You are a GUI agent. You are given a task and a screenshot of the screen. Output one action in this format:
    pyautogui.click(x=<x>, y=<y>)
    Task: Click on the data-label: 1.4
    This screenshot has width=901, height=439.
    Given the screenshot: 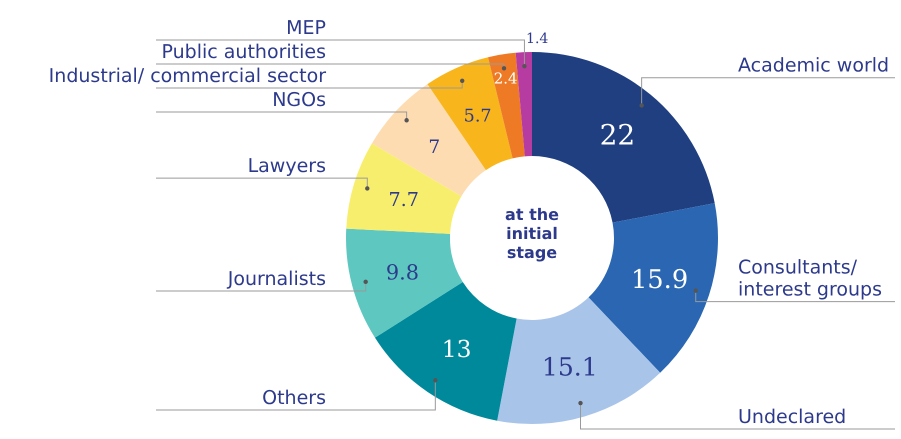 What is the action you would take?
    pyautogui.click(x=537, y=39)
    